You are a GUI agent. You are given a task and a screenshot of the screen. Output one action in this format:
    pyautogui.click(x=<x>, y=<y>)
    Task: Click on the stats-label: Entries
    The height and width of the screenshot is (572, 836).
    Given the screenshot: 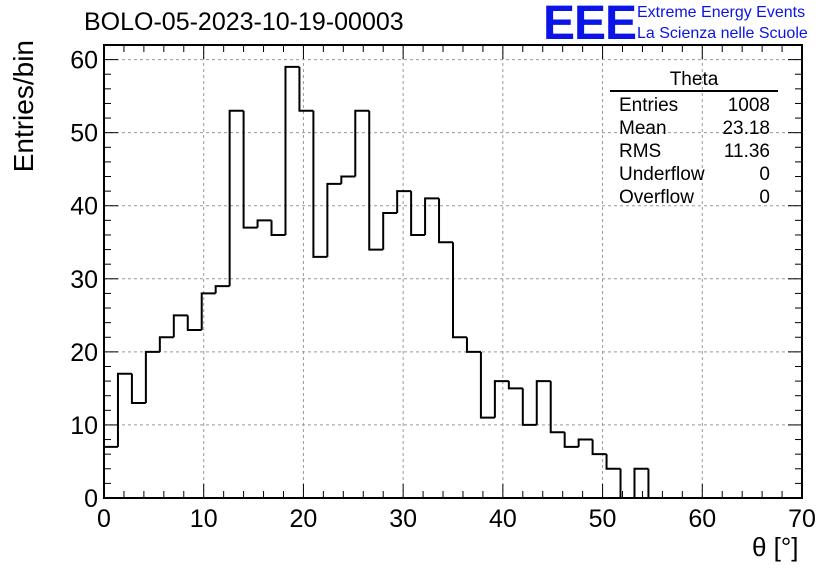 What is the action you would take?
    pyautogui.click(x=649, y=105)
    